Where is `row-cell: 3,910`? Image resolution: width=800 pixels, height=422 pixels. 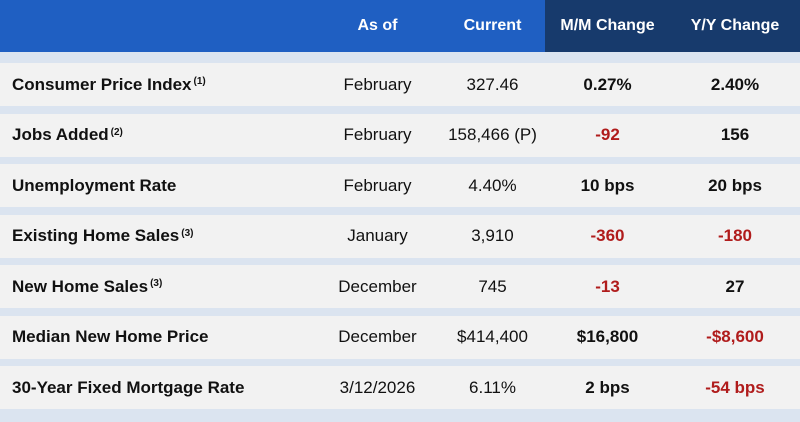 row-cell: 3,910 is located at coordinates (492, 235).